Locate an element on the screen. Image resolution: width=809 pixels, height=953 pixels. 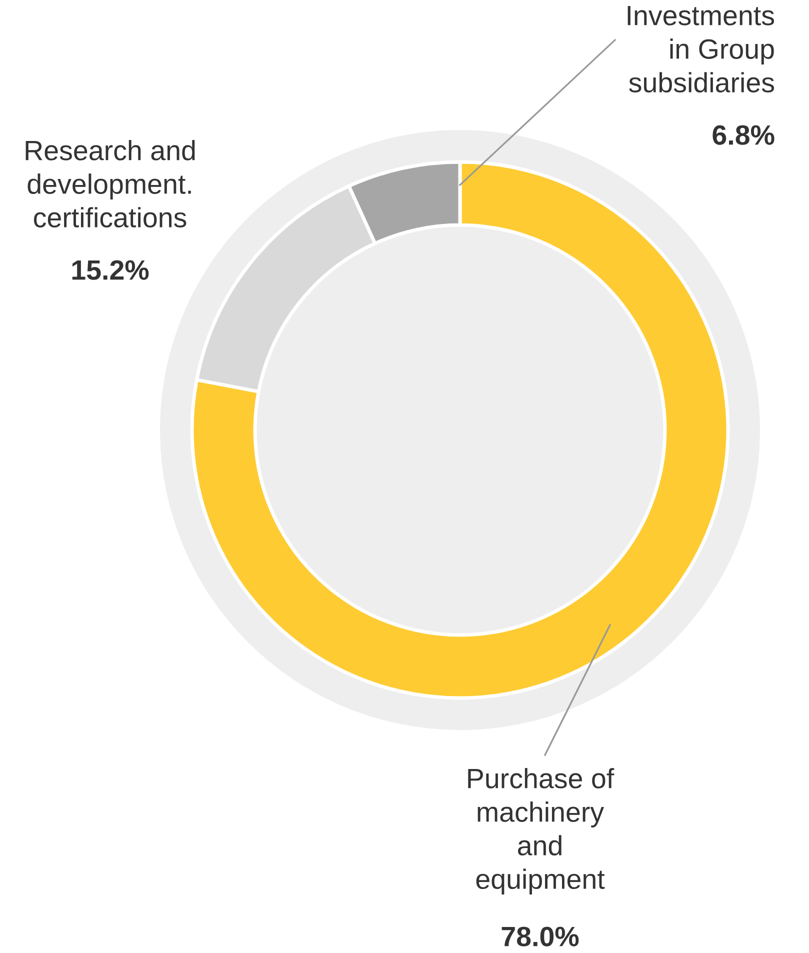
data-label: 6.8% is located at coordinates (743, 135).